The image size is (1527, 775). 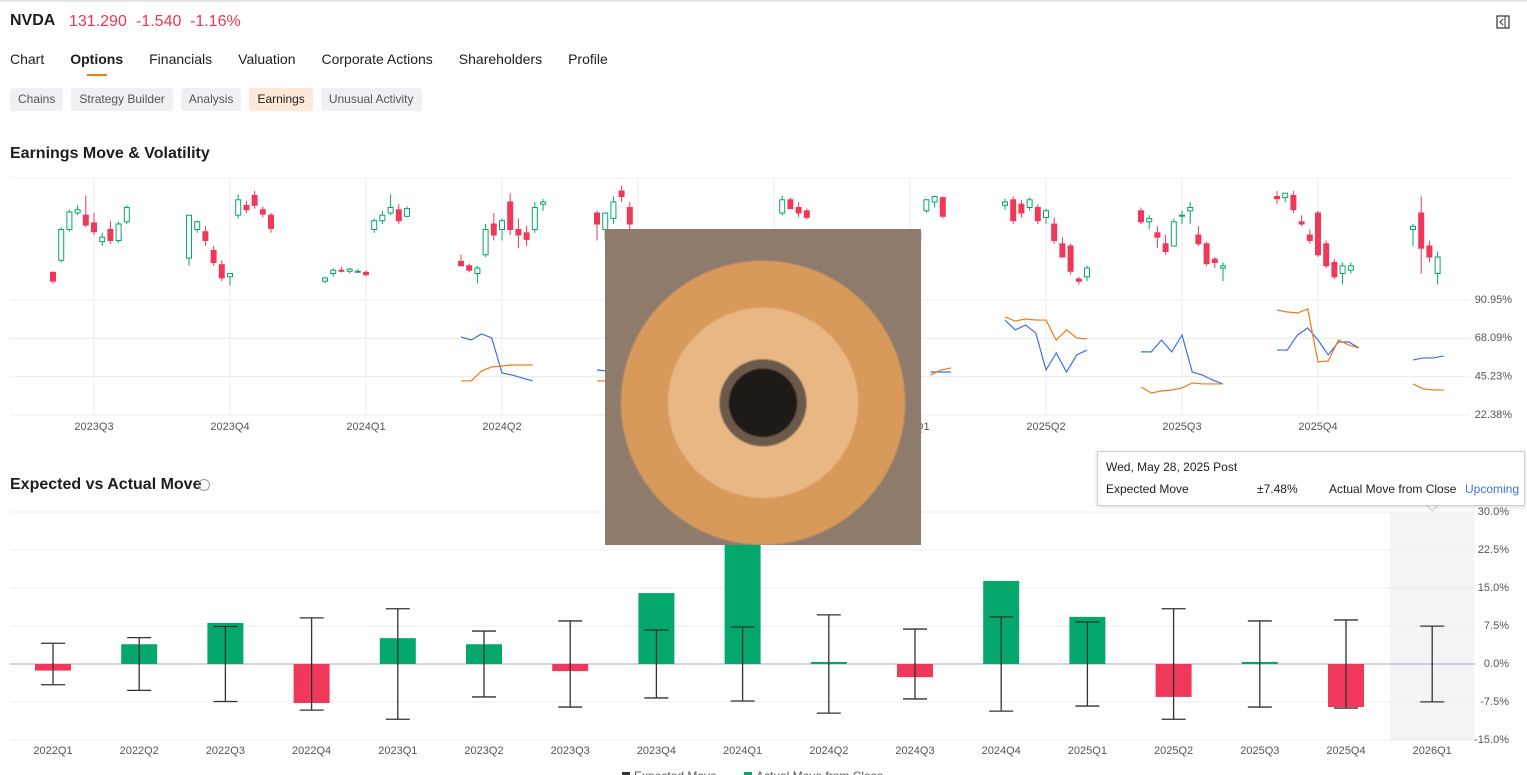 What do you see at coordinates (281, 99) in the screenshot?
I see `subtab: Earnings` at bounding box center [281, 99].